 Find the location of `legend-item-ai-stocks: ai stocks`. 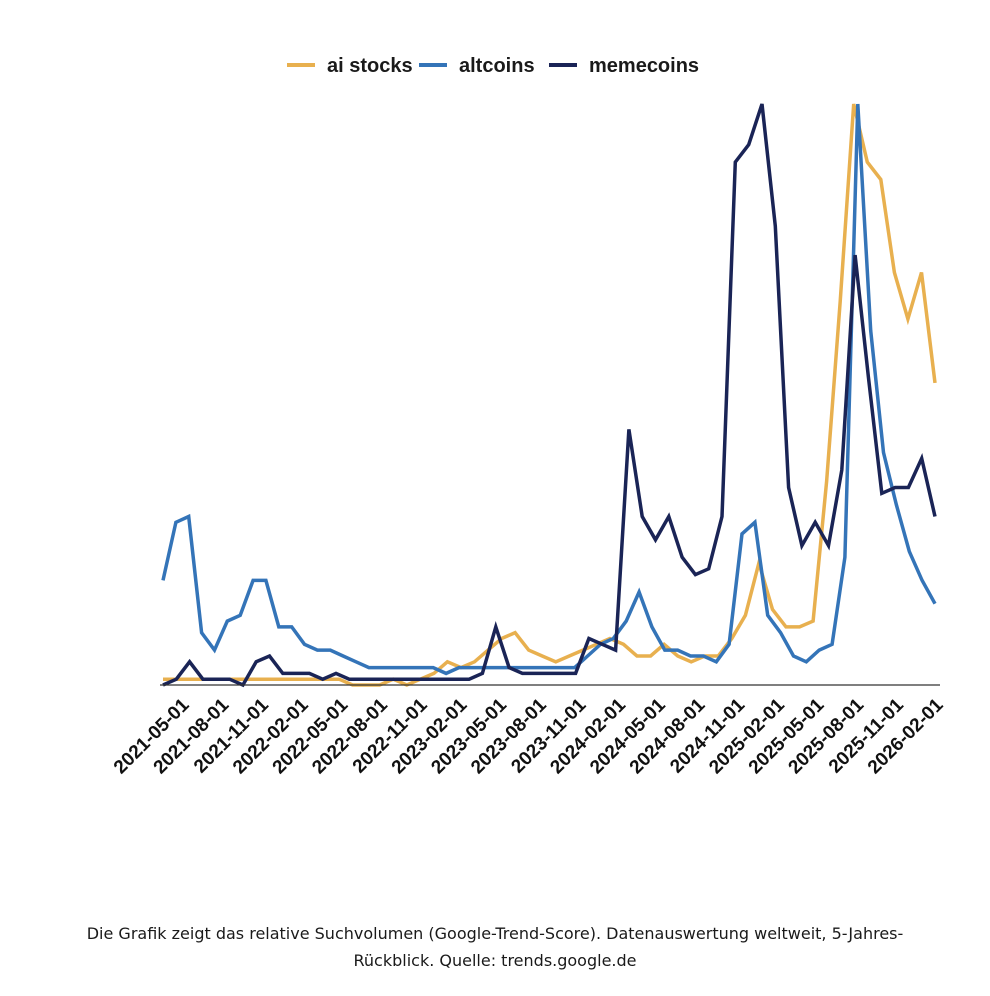

legend-item-ai-stocks: ai stocks is located at coordinates (350, 66).